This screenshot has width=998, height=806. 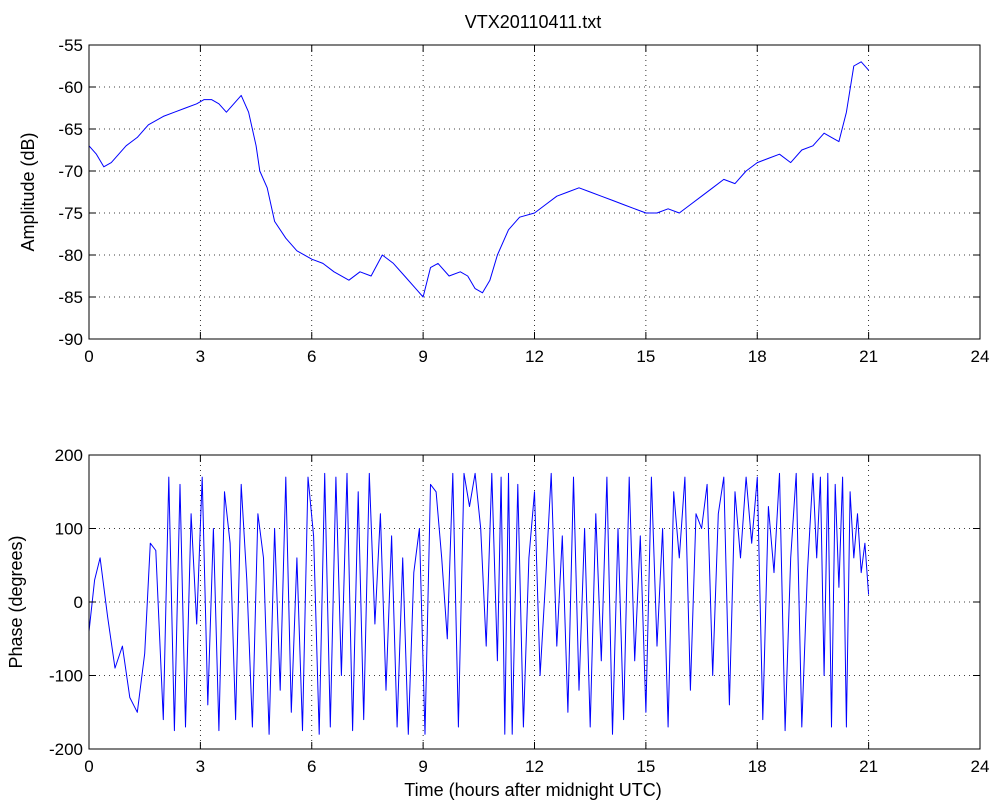 I want to click on y-tick-label: -75, so click(x=70, y=213).